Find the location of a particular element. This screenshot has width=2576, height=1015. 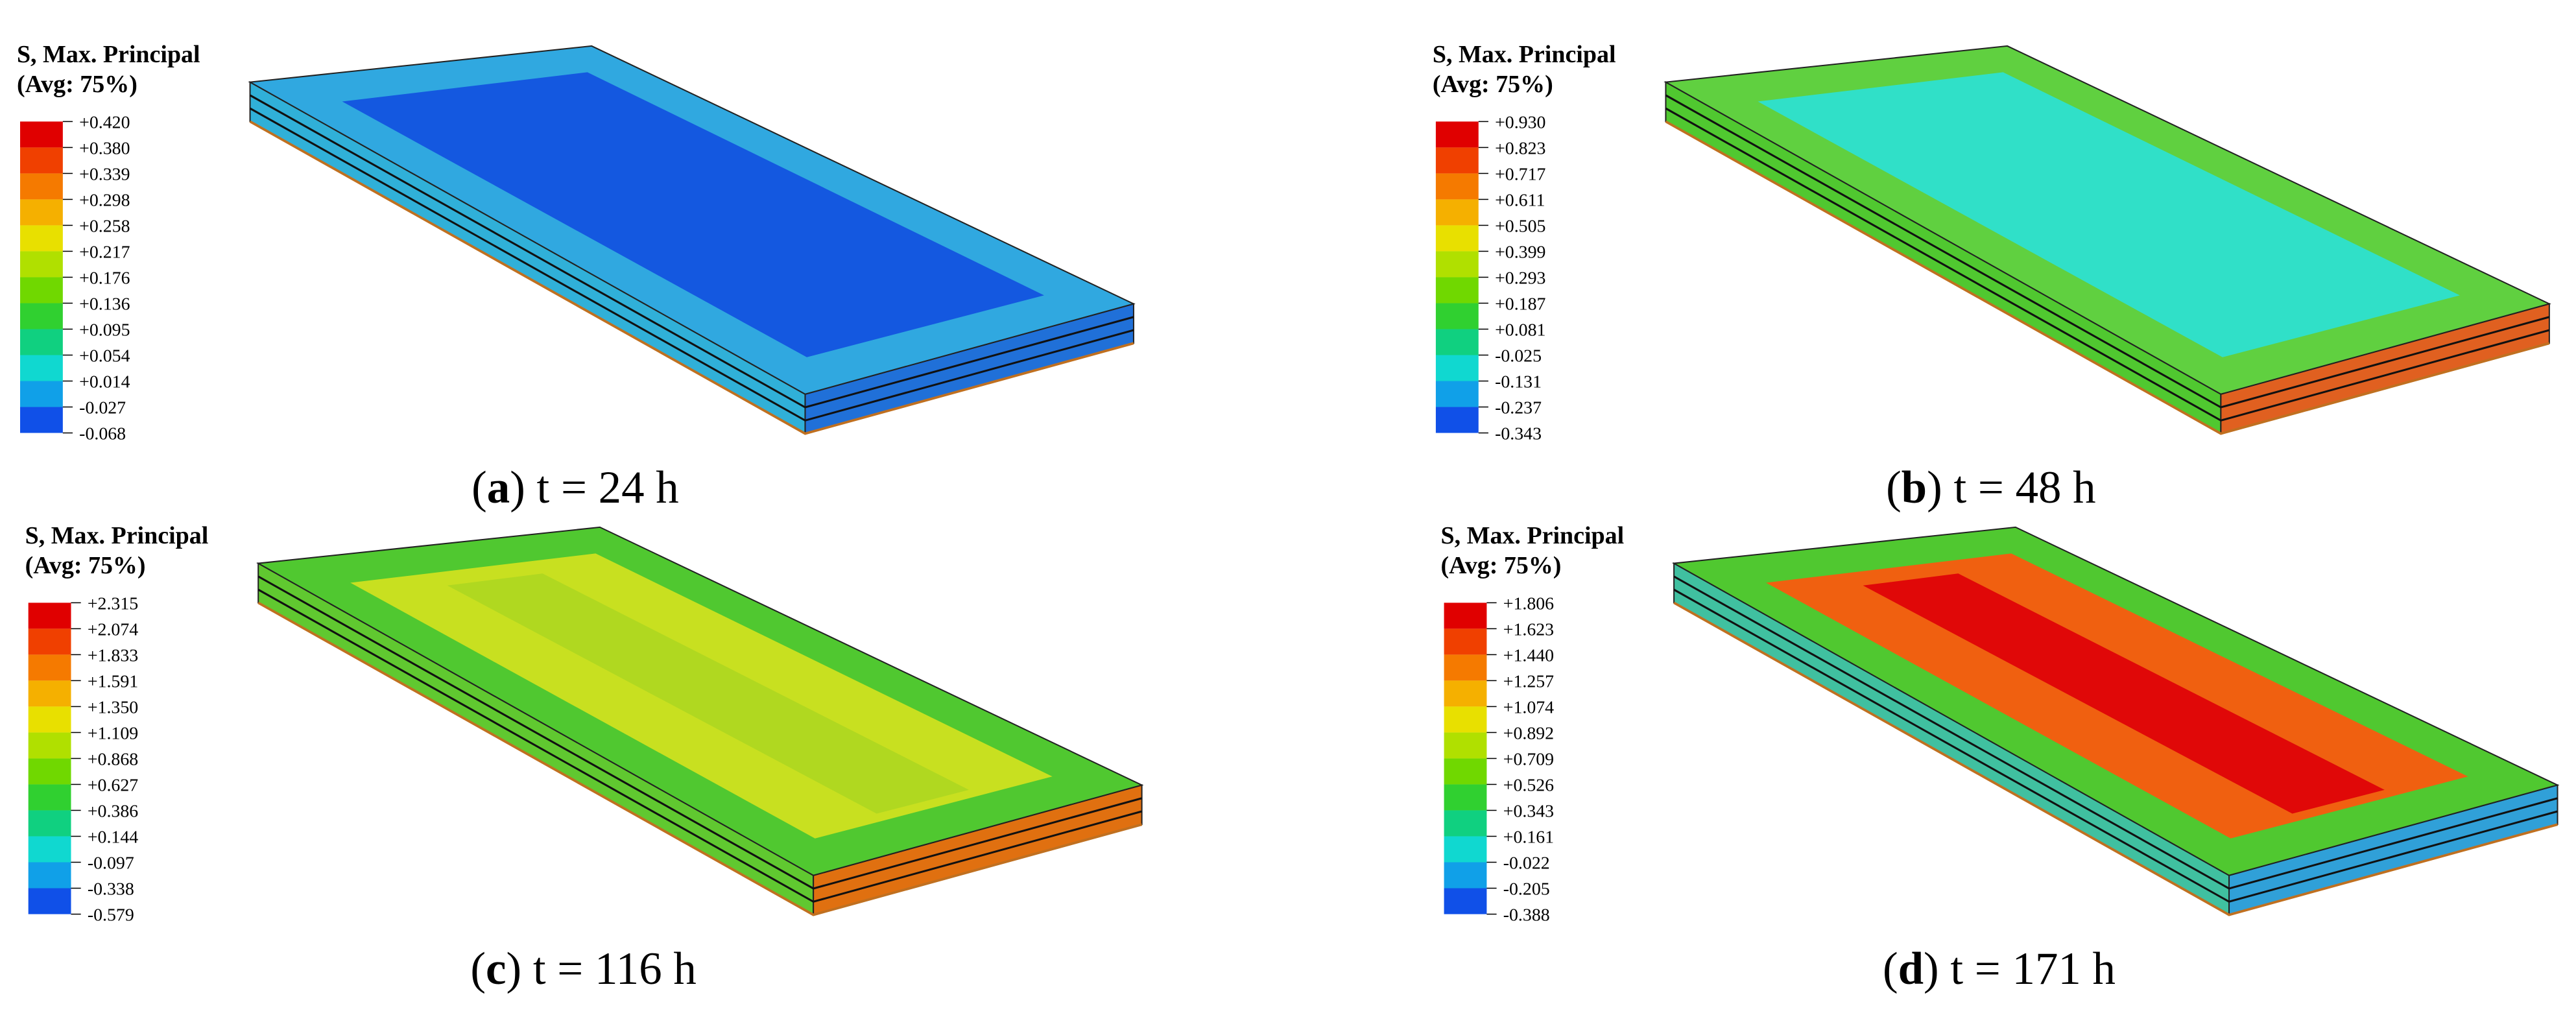

legend-label: +0.095 is located at coordinates (104, 330).